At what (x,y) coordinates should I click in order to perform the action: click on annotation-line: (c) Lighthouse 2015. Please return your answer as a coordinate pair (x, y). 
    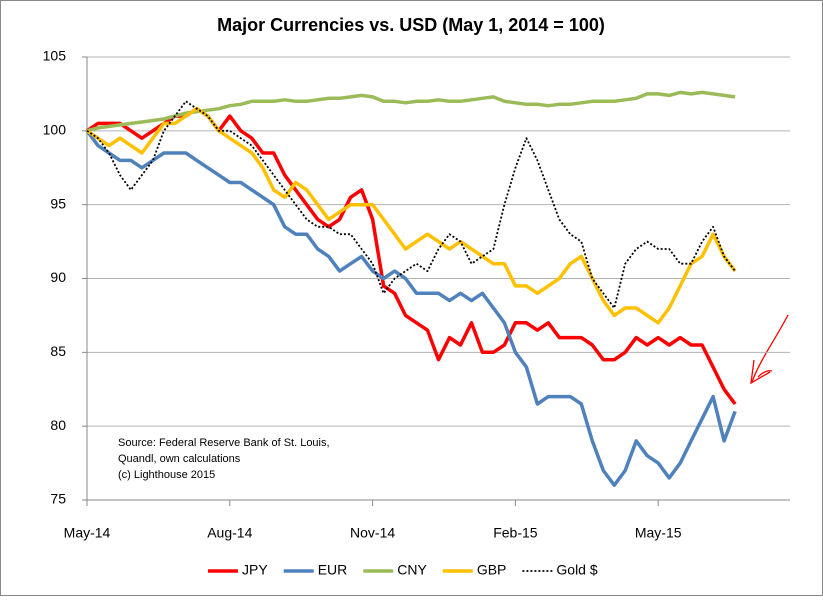
    Looking at the image, I should click on (166, 475).